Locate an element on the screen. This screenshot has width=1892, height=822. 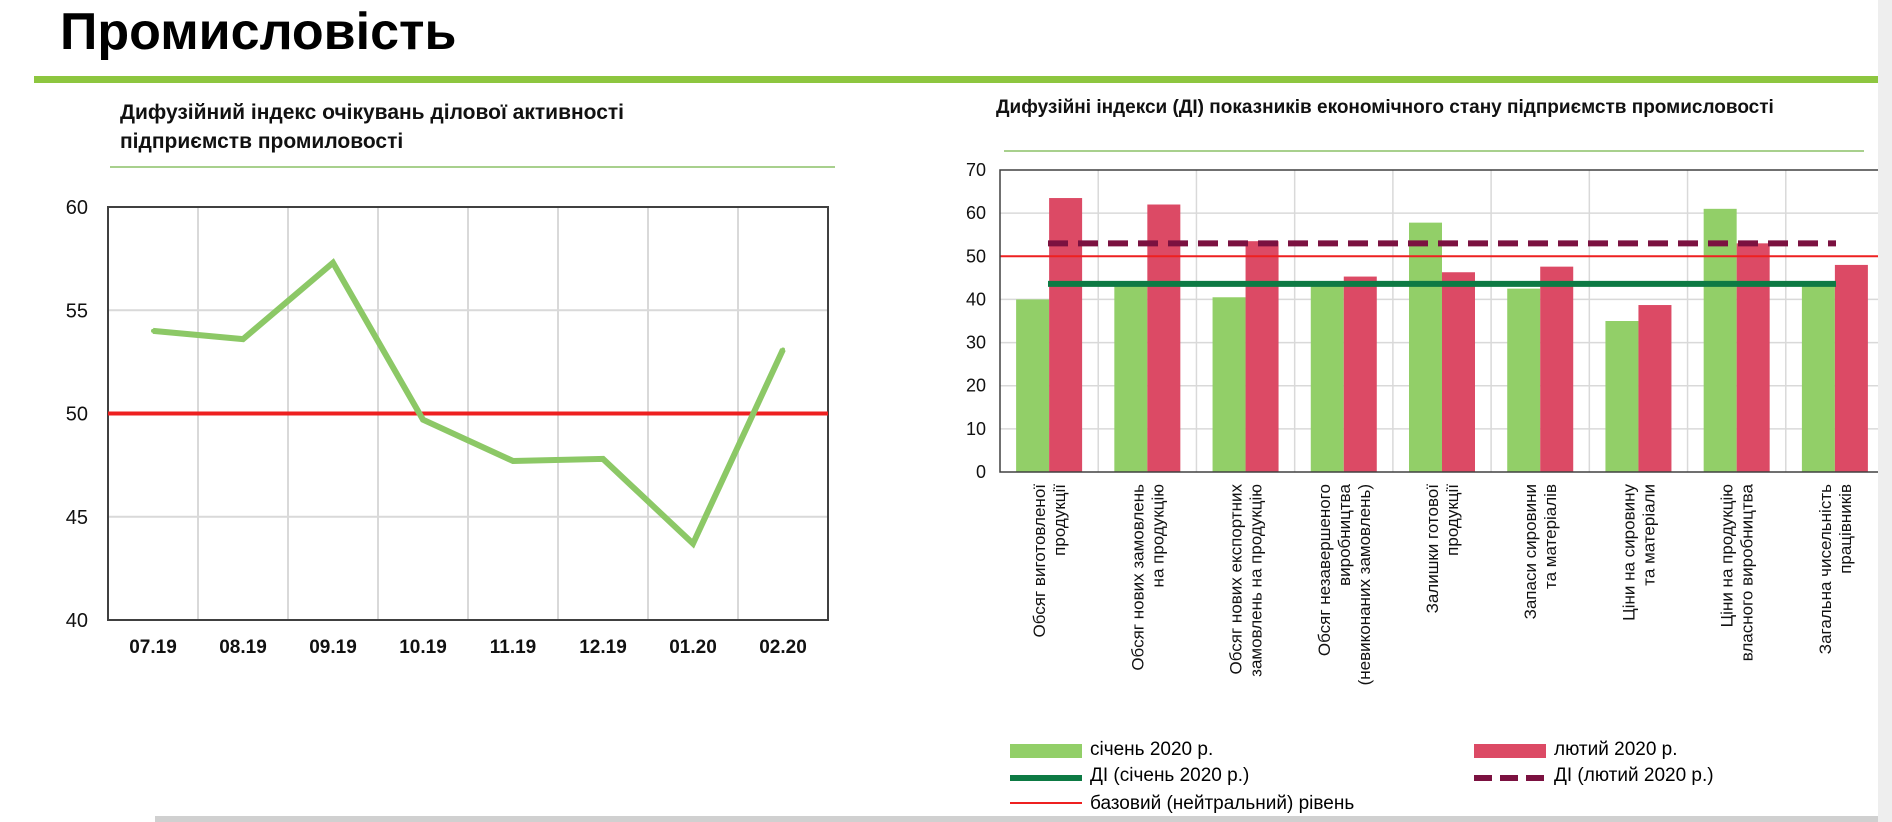
bar-xtick-label: Обсяг нових експортних is located at coordinates (1236, 579).